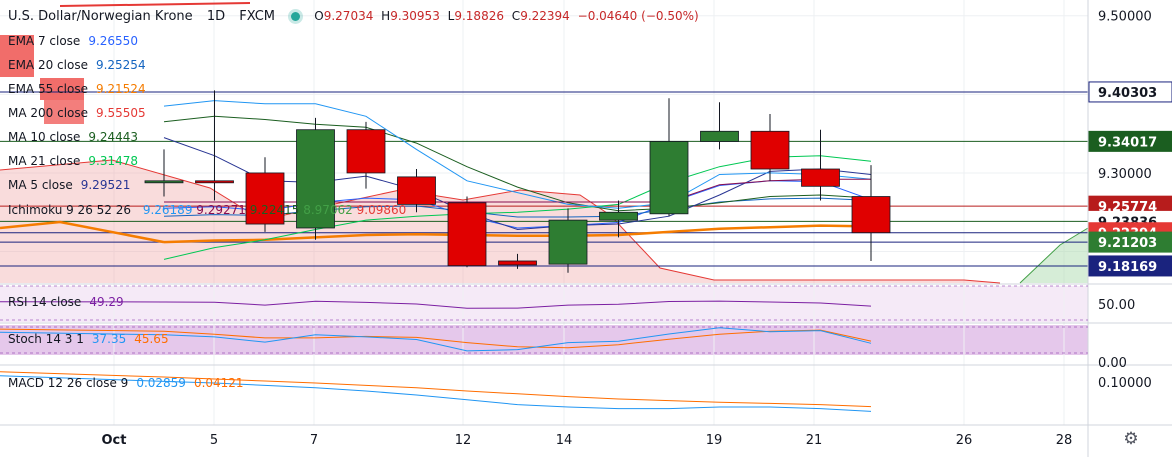 The height and width of the screenshot is (457, 1172). What do you see at coordinates (436, 389) in the screenshot?
I see `macd-signal-line` at bounding box center [436, 389].